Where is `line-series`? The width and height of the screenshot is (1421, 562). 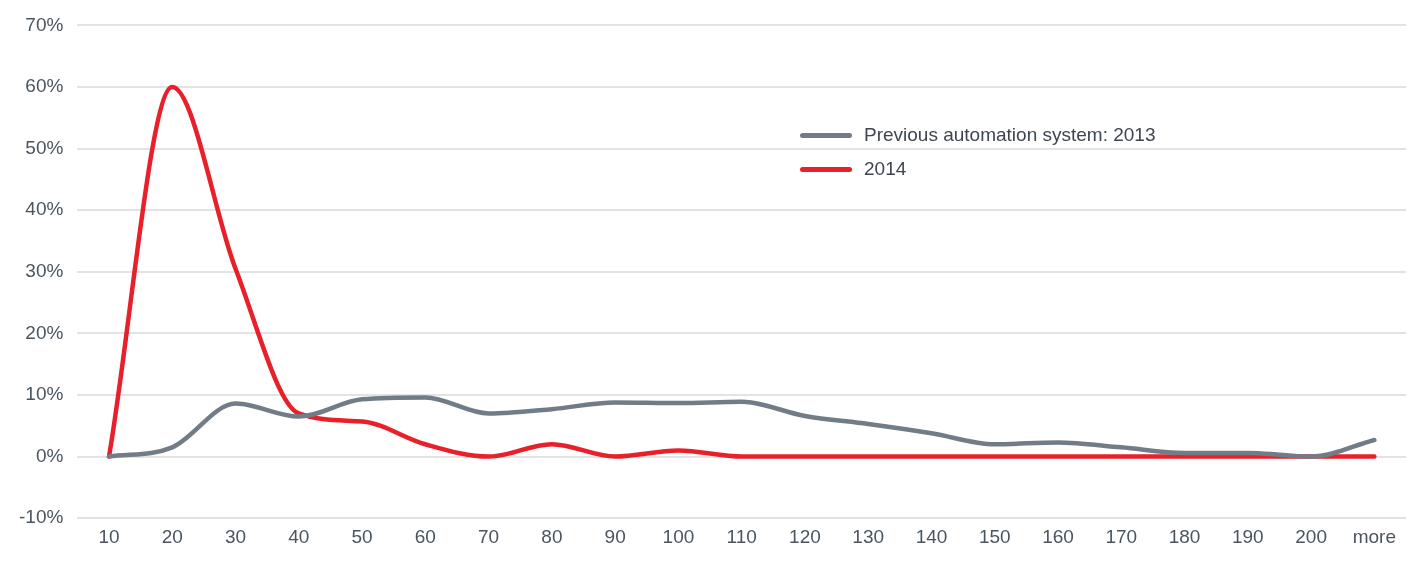 line-series is located at coordinates (741, 427).